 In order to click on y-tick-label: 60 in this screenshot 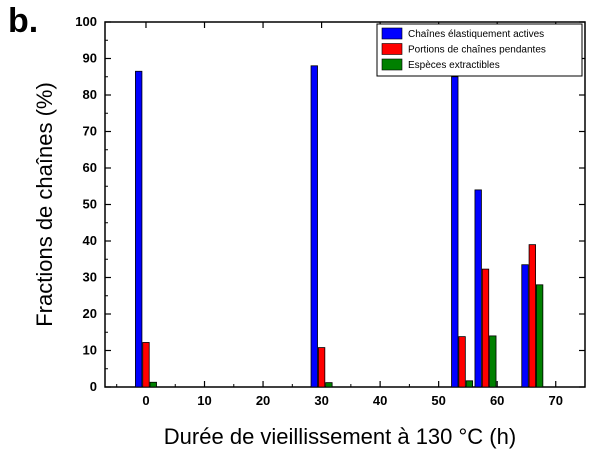, I will do `click(90, 167)`.